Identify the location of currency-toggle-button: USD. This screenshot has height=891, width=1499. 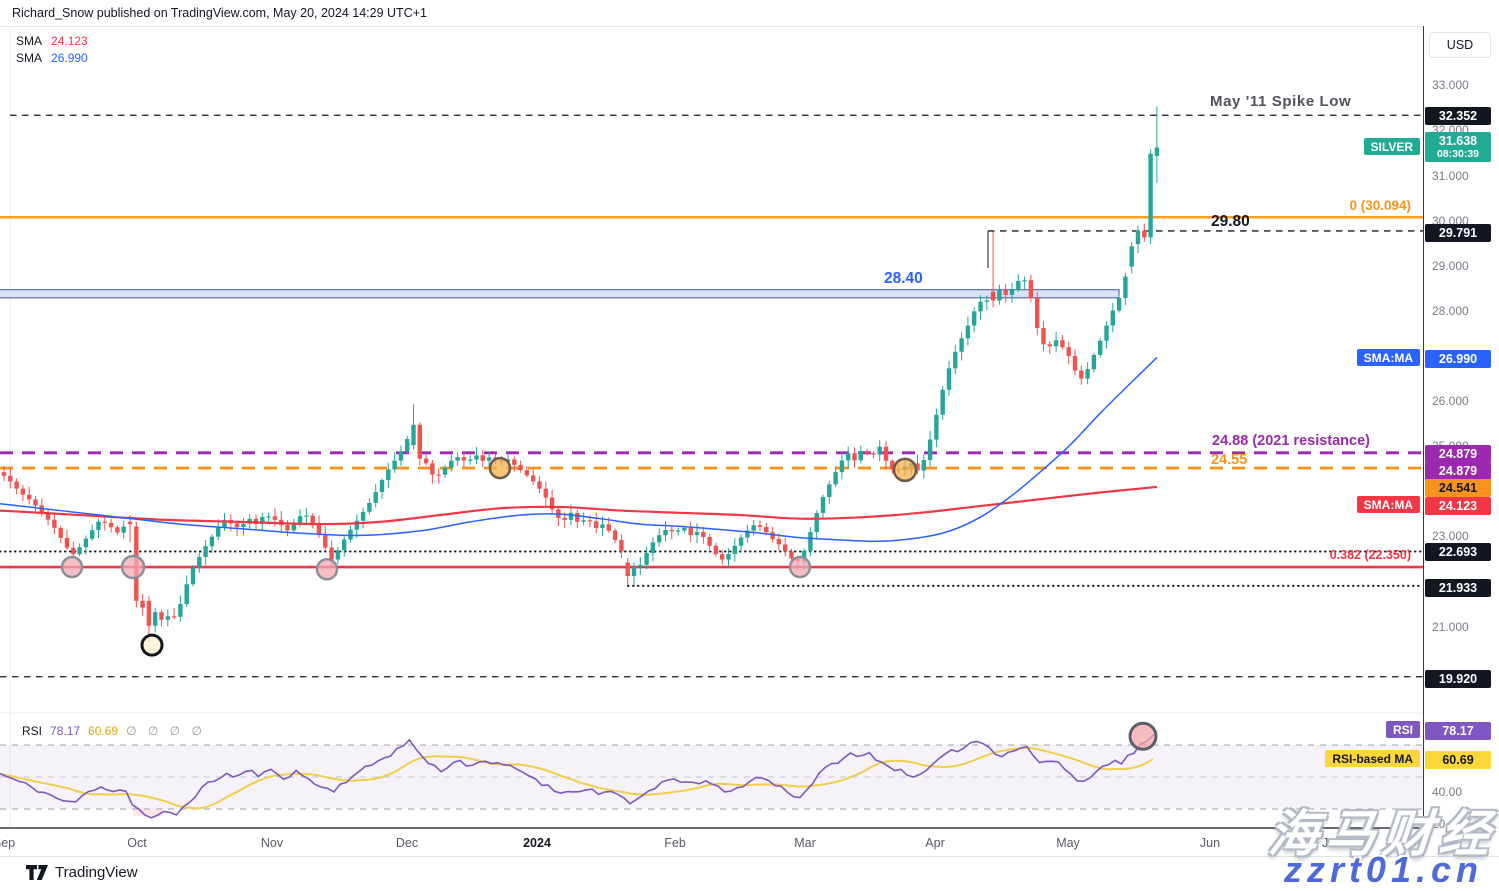
(1460, 45).